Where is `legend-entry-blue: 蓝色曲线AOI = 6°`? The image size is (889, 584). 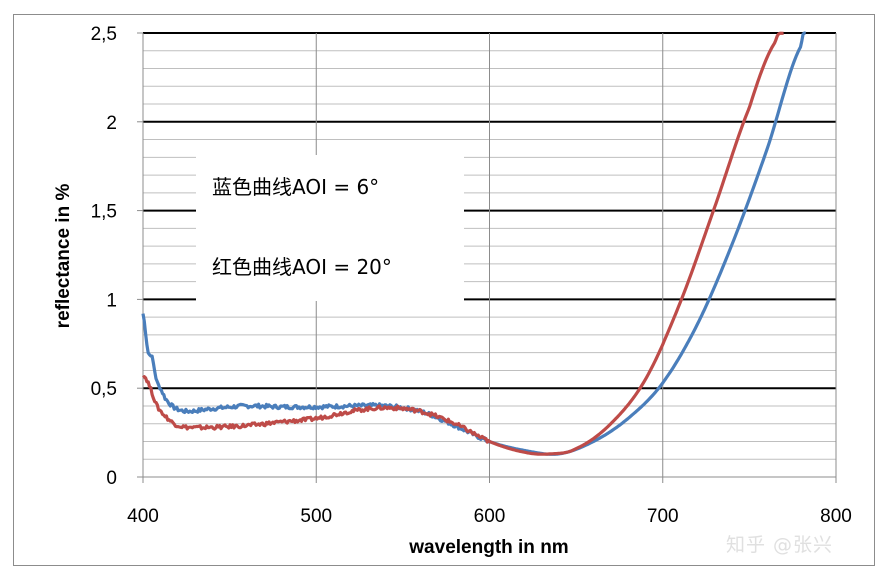 legend-entry-blue: 蓝色曲线AOI = 6° is located at coordinates (296, 187).